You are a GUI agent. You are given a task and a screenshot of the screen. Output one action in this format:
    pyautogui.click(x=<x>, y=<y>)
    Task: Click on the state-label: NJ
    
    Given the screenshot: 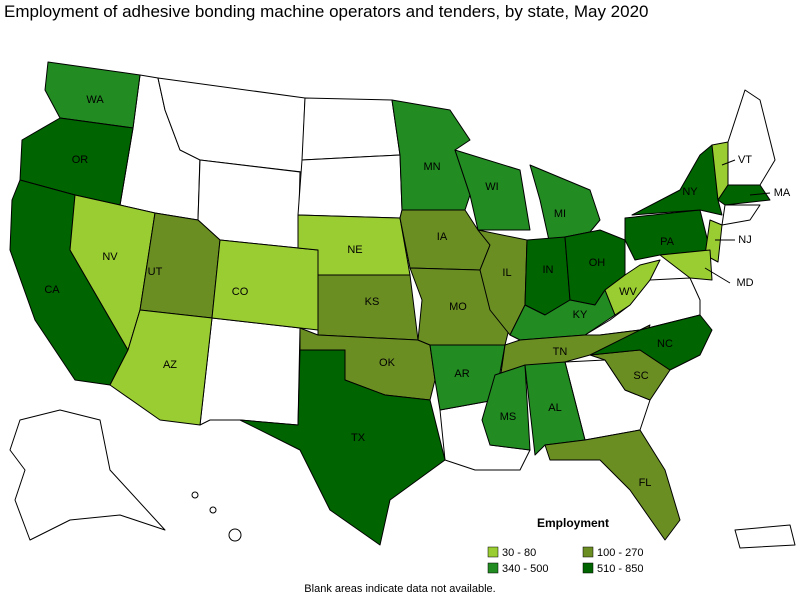 What is the action you would take?
    pyautogui.click(x=744, y=240)
    